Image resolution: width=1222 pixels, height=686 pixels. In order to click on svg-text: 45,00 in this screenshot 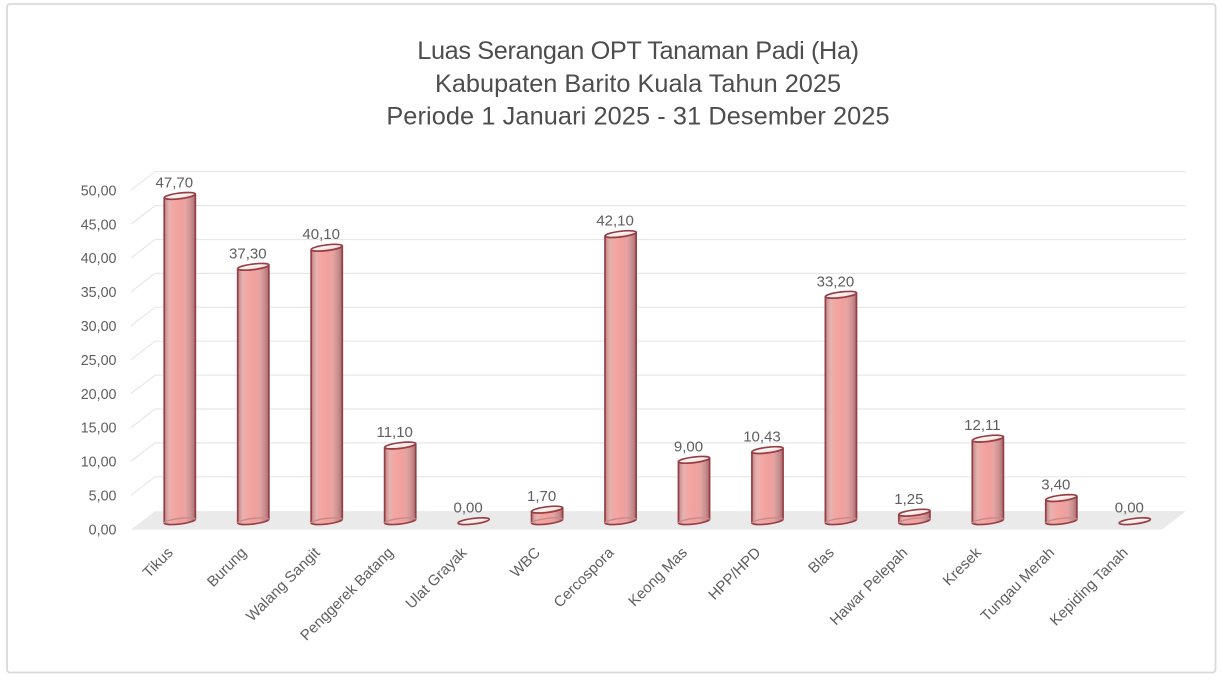, I will do `click(99, 225)`.